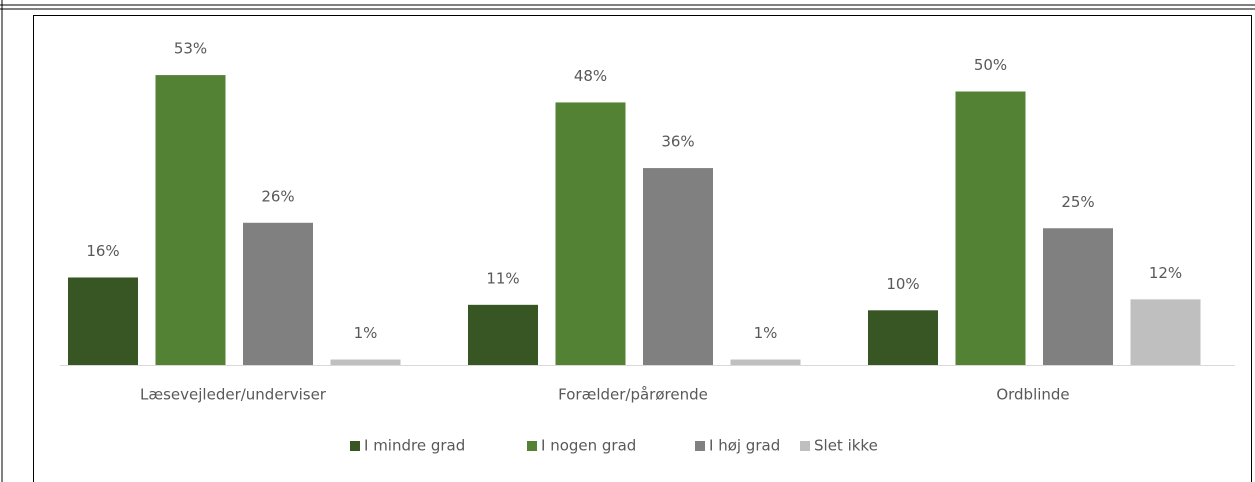  Describe the element at coordinates (502, 278) in the screenshot. I see `data-label: 11%` at that location.